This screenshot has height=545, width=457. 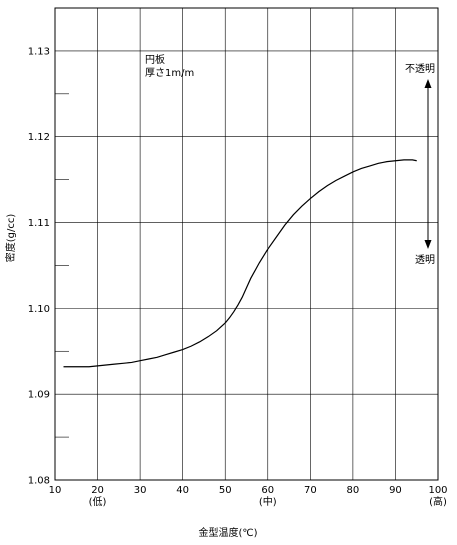 I want to click on opacity-arrow-down-head, so click(x=428, y=244).